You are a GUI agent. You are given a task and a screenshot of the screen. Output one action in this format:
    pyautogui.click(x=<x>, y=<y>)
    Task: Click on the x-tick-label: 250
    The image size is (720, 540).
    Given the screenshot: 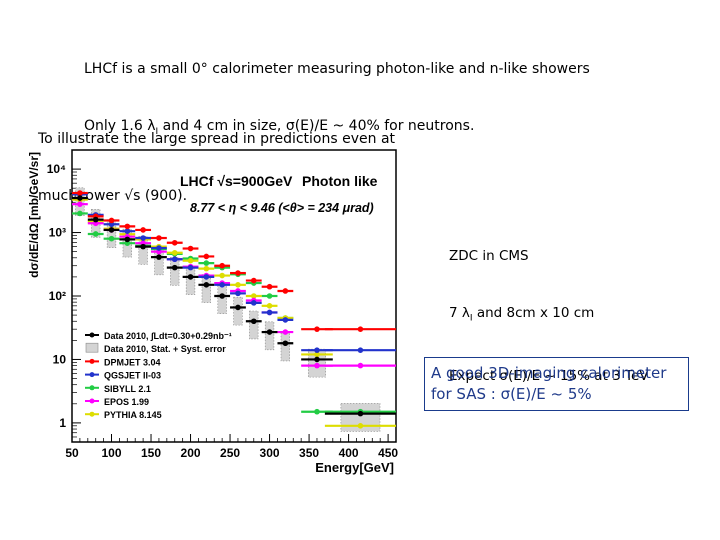 What is the action you would take?
    pyautogui.click(x=230, y=453)
    